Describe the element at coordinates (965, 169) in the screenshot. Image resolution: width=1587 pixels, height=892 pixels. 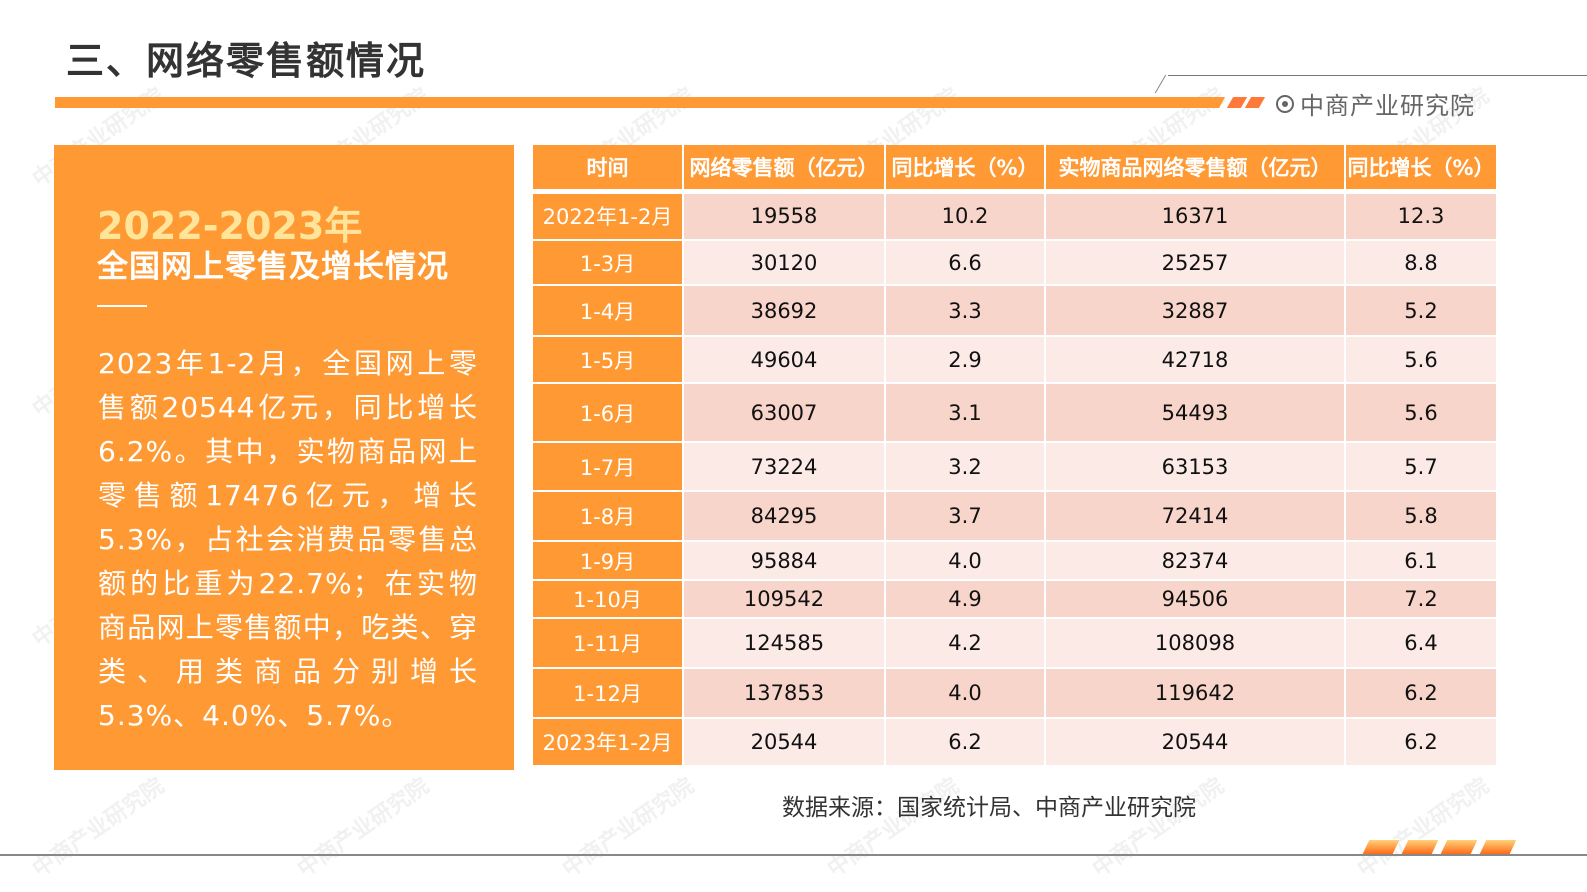
I see `header-online-growth: 同比增长（%）` at that location.